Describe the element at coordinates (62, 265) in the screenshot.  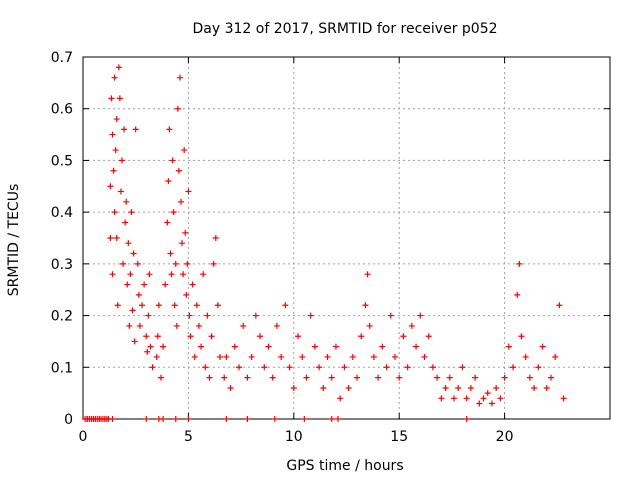
I see `y-tick-label: 0.3` at that location.